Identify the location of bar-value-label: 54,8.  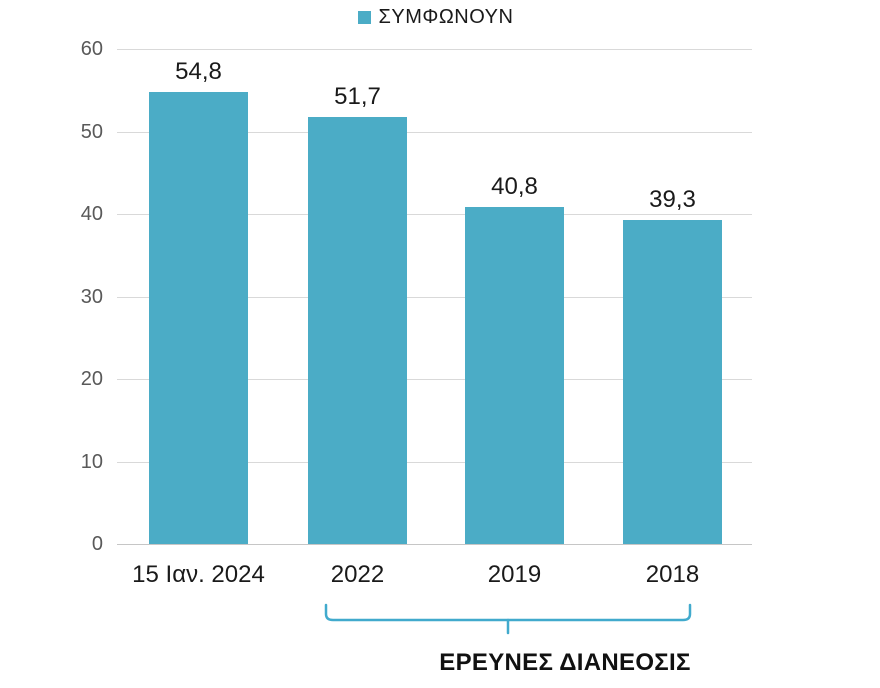
(198, 71).